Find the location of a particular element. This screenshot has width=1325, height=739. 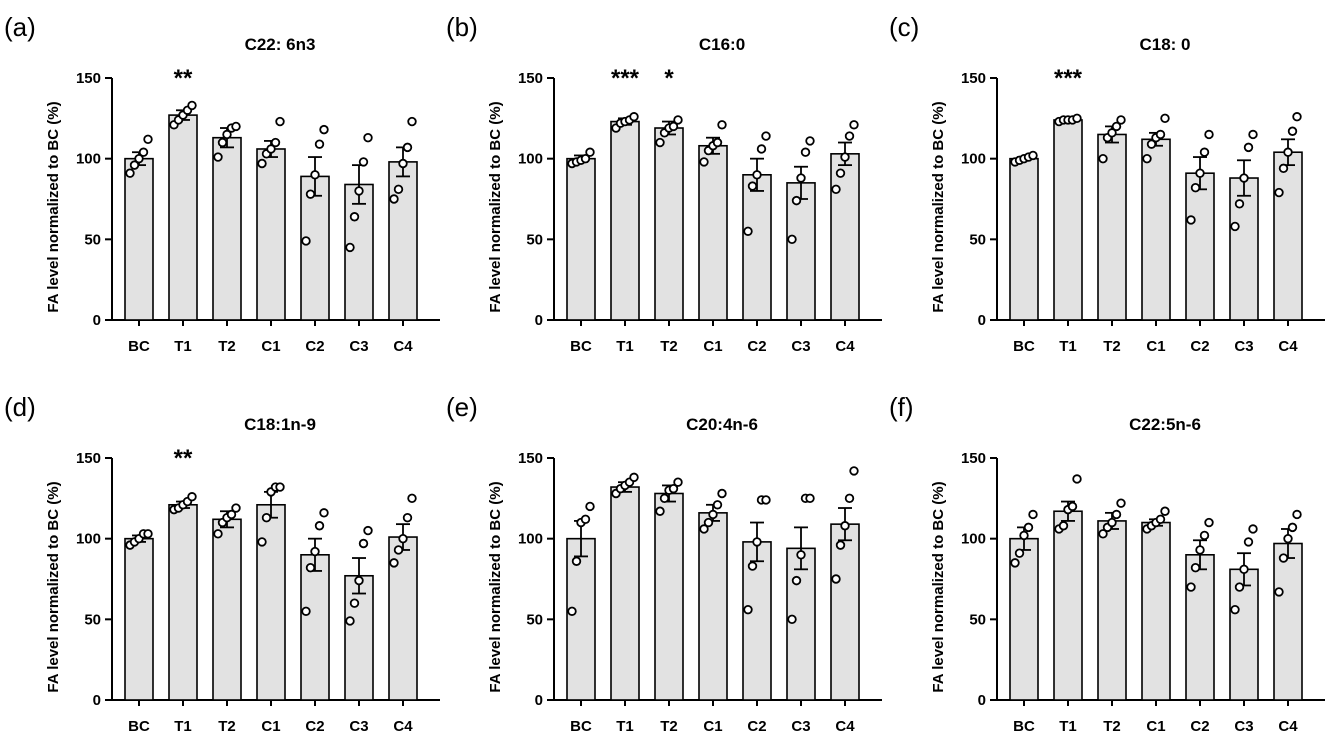

significance-label: *** is located at coordinates (1068, 78).